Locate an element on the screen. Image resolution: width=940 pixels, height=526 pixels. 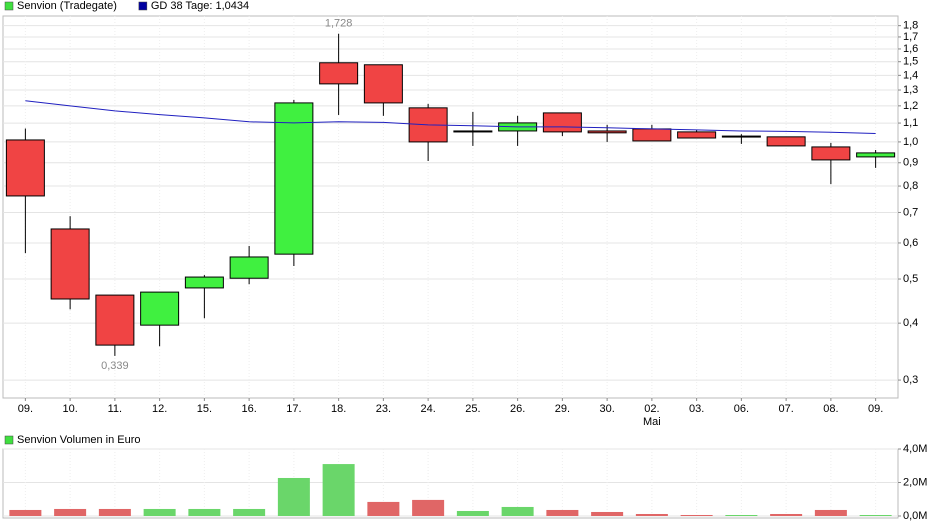
y-tick-label: 0,4 is located at coordinates (910, 323).